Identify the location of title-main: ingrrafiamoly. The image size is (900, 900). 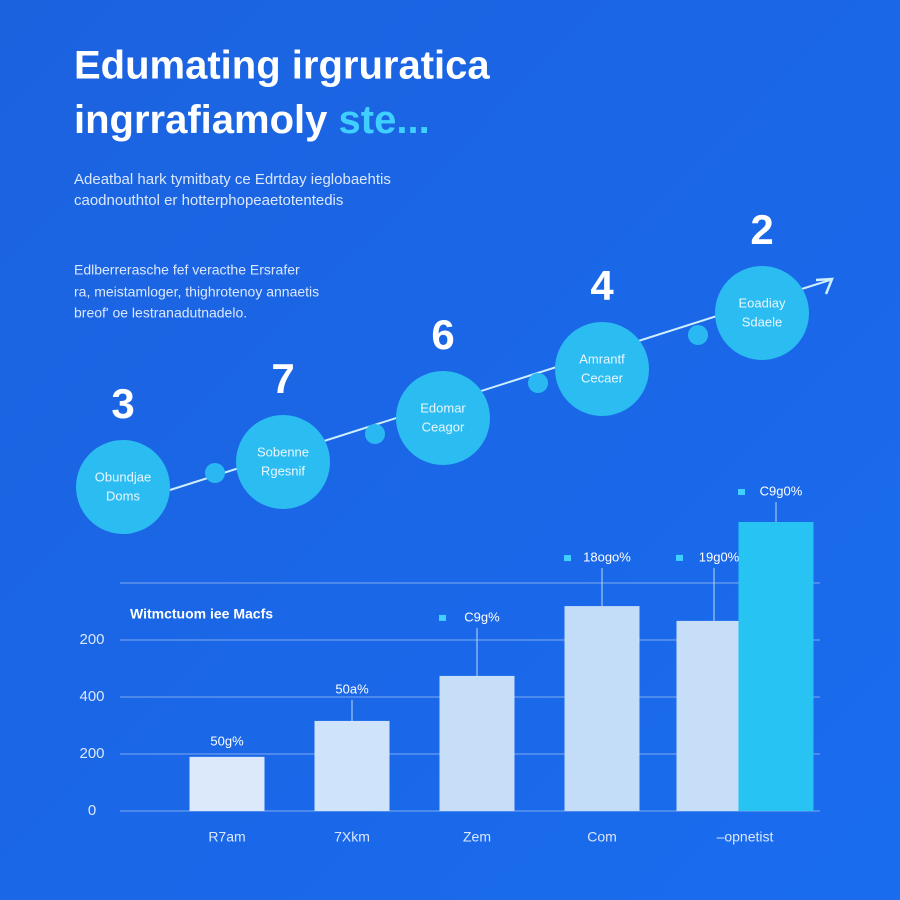
(201, 120).